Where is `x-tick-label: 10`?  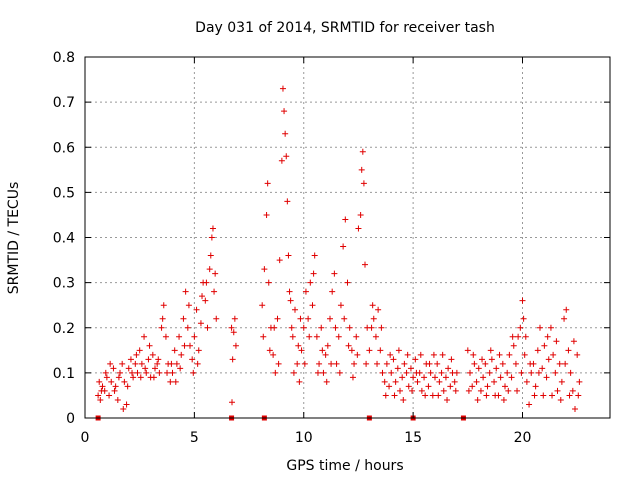
x-tick-label: 10 is located at coordinates (304, 438).